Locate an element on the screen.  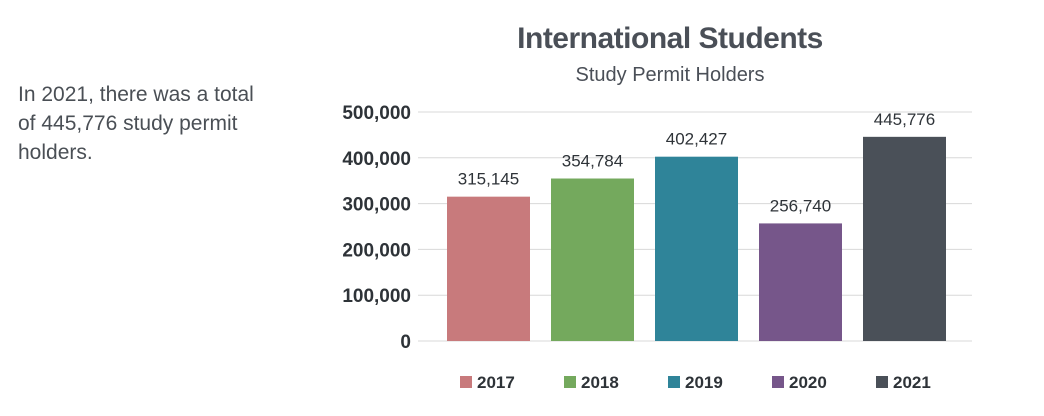
legend: 2017 2018 2019 2020 2021 is located at coordinates (695, 382).